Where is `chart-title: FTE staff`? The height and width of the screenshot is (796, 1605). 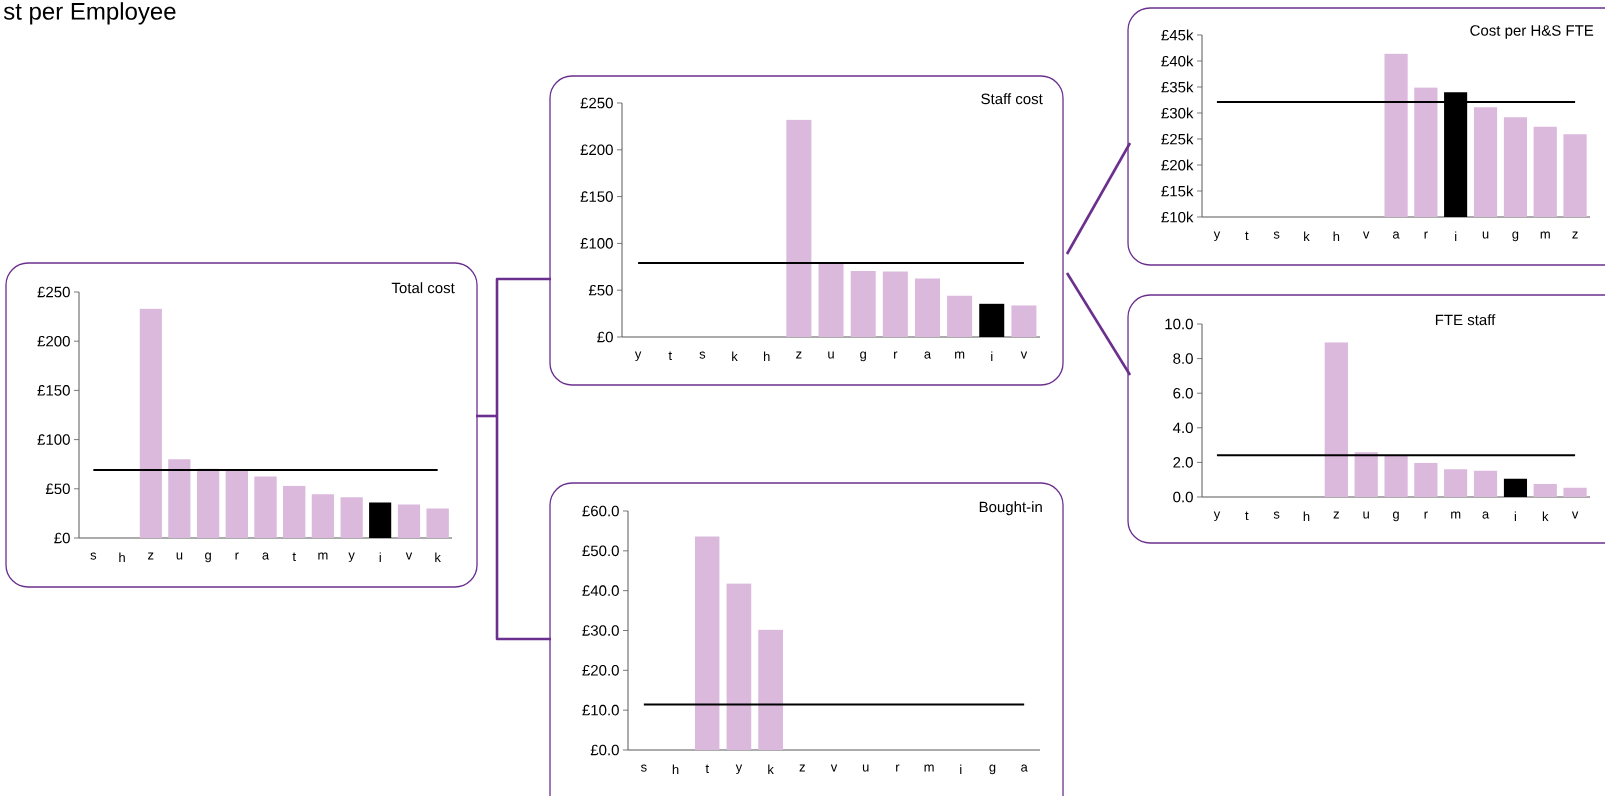 chart-title: FTE staff is located at coordinates (1465, 320).